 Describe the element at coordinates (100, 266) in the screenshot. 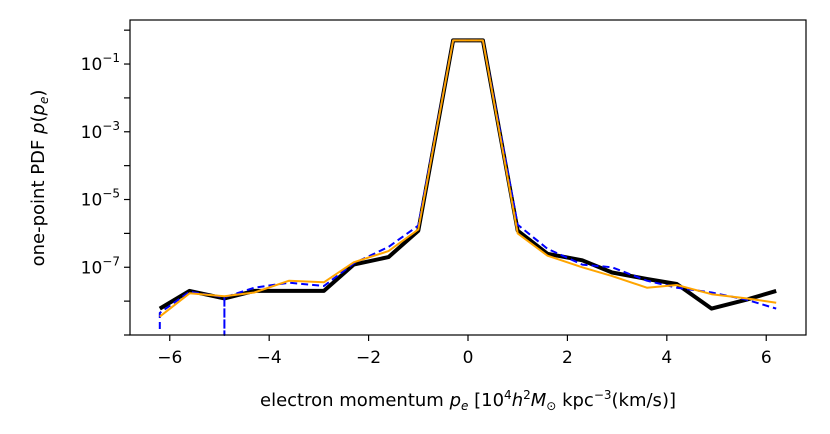

I see `y-tick-label: 10⁻⁷` at that location.